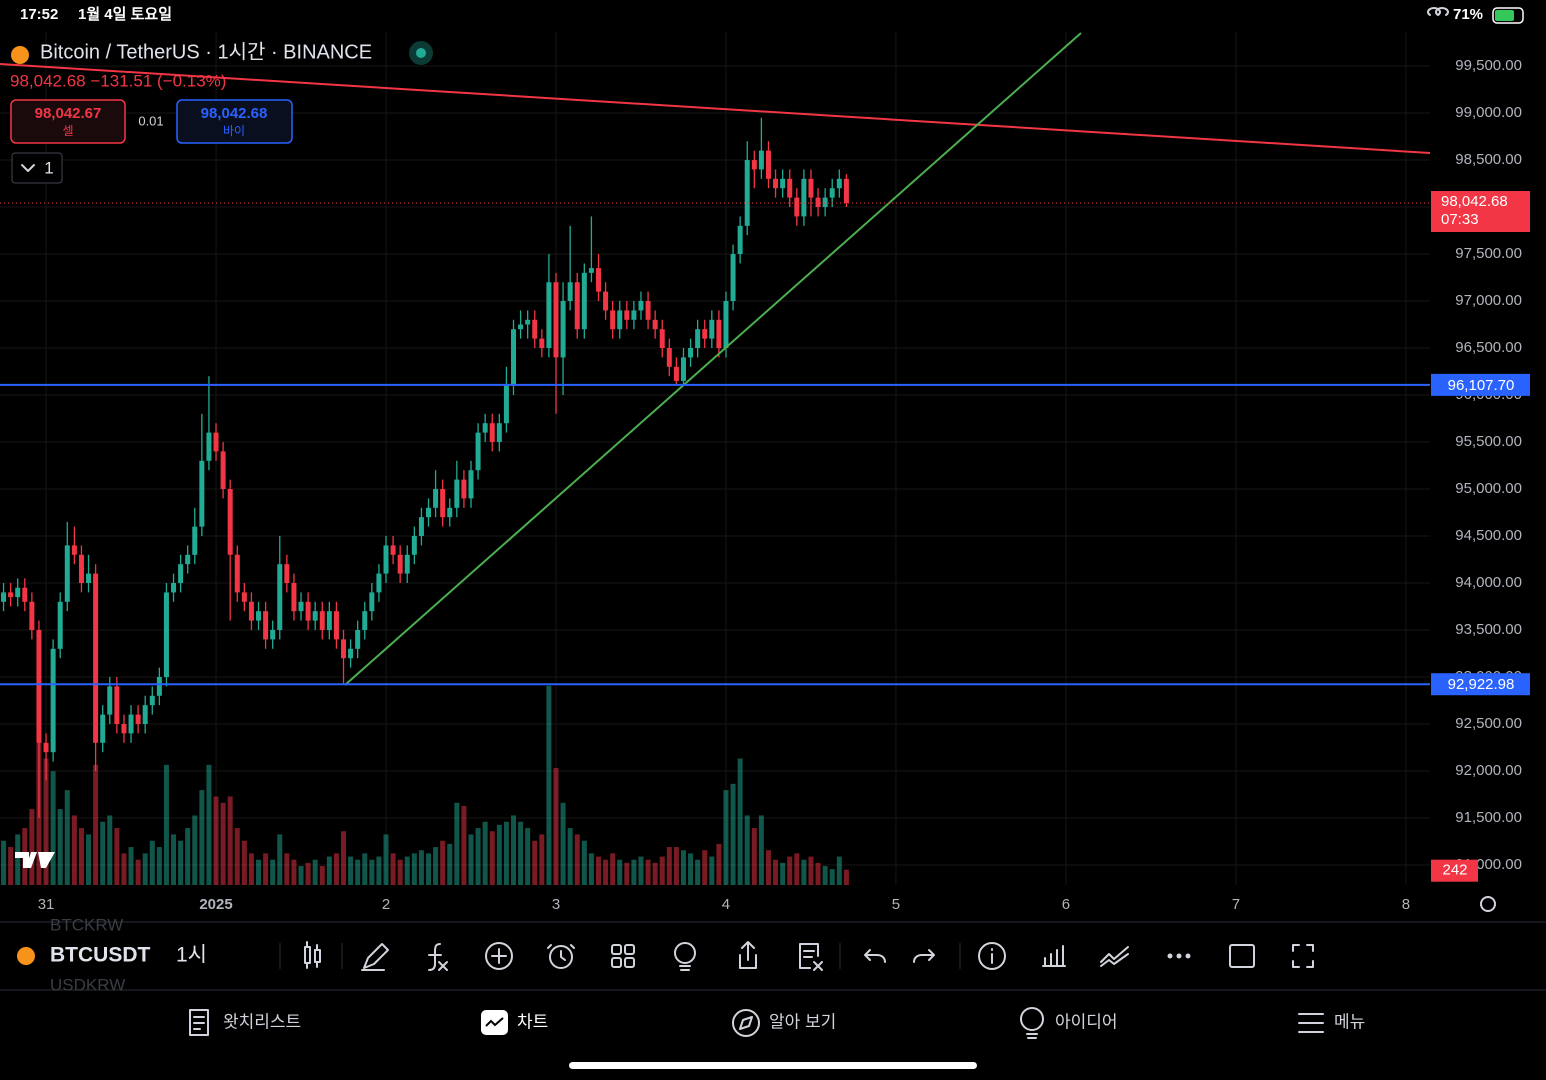 The image size is (1546, 1080). Describe the element at coordinates (386, 904) in the screenshot. I see `x-tick-label: 2` at that location.